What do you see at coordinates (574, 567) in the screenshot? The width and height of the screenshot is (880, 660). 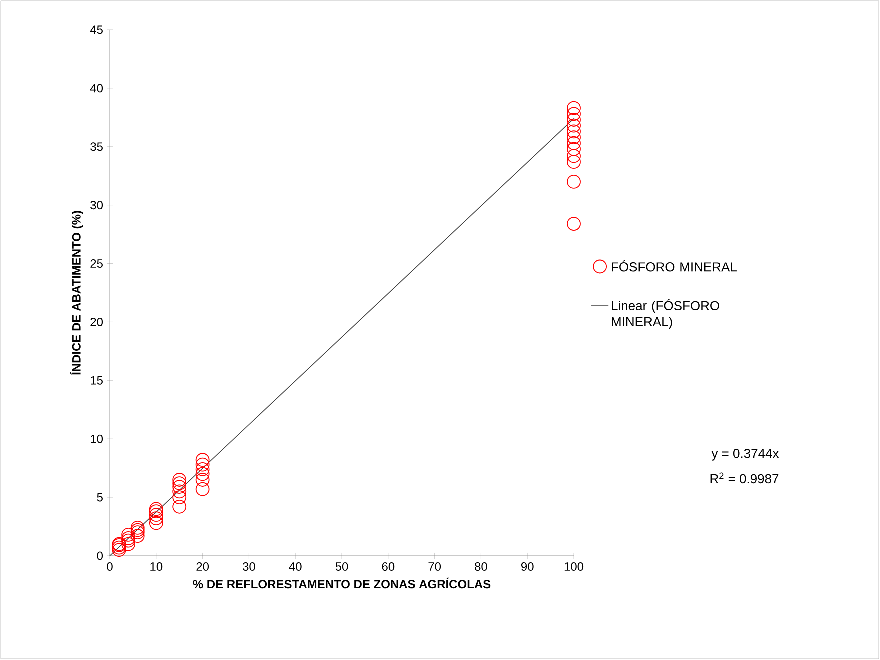 I see `x-tick-label: 100` at bounding box center [574, 567].